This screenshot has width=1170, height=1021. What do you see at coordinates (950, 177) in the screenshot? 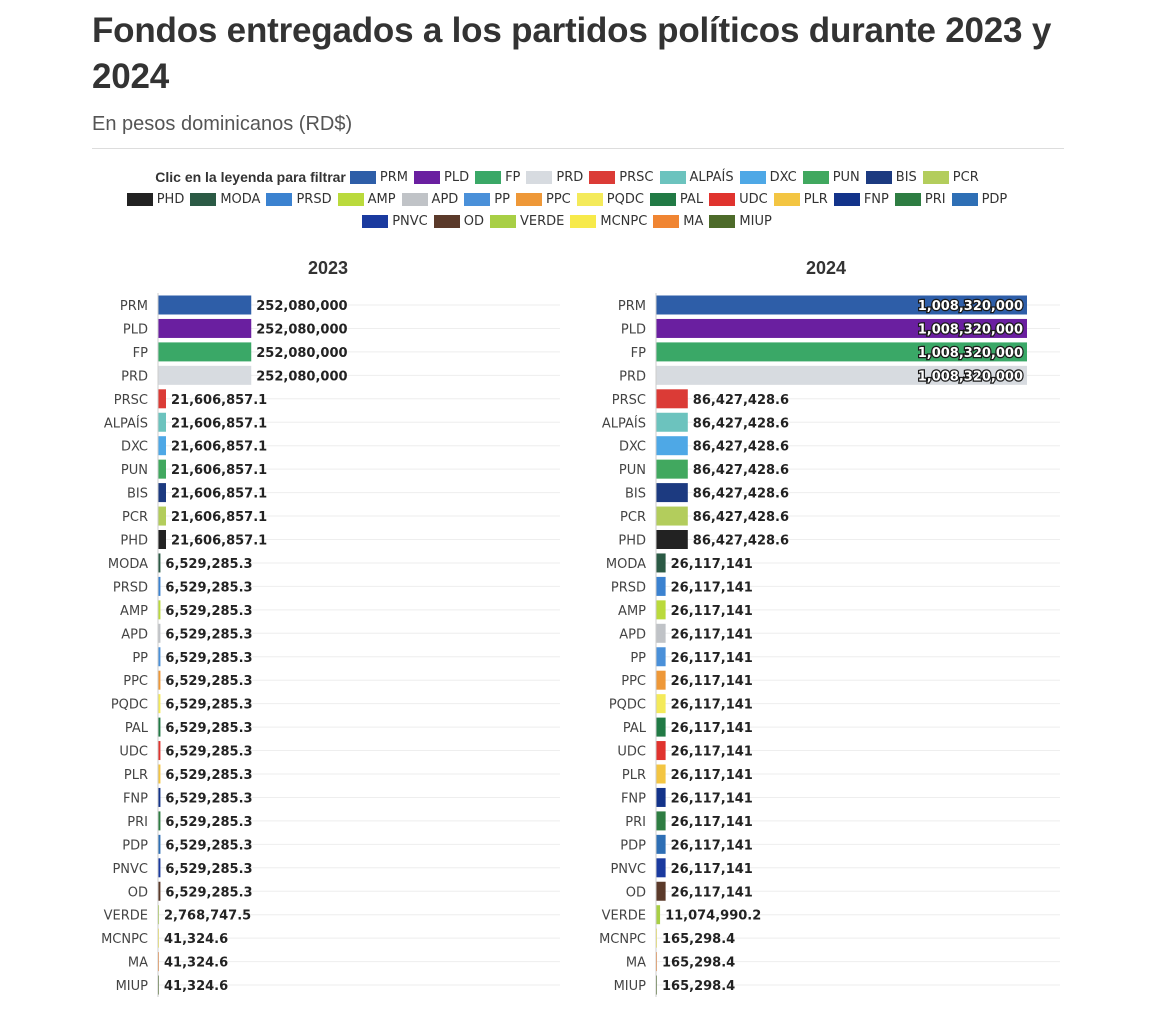
I see `legend-item-pcr: PCR` at bounding box center [950, 177].